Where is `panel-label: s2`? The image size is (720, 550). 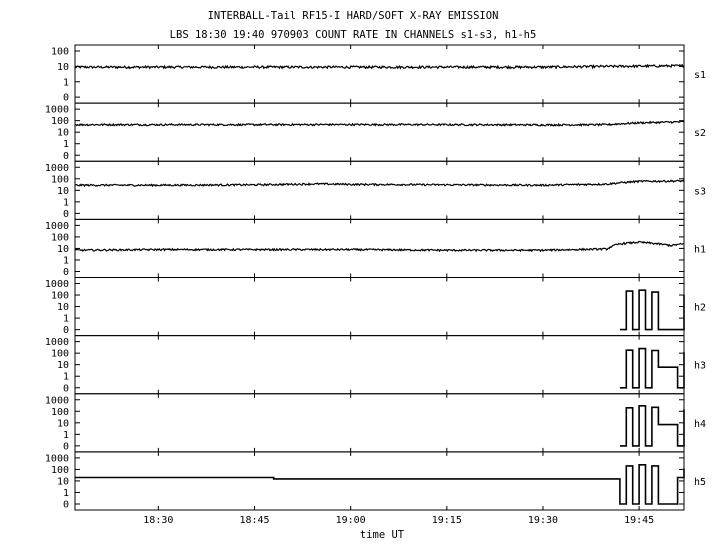 panel-label: s2 is located at coordinates (700, 133).